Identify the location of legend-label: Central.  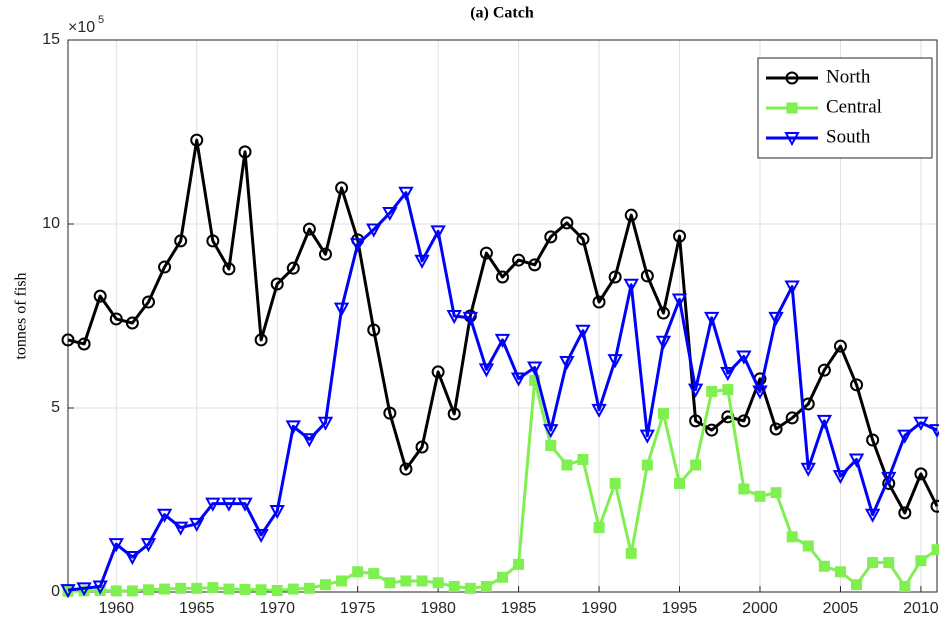
(854, 106).